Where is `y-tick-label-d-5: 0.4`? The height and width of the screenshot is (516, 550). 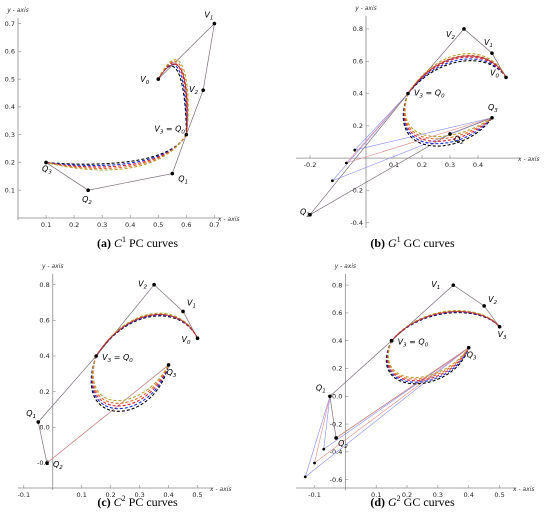
y-tick-label-d-5: 0.4 is located at coordinates (337, 341).